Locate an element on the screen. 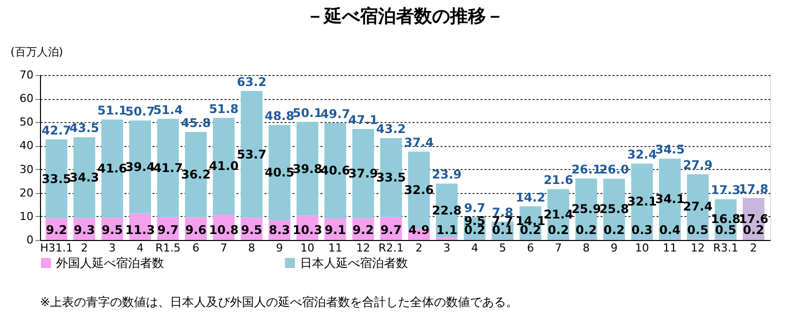  x-tick-label: R3.1 is located at coordinates (725, 248).